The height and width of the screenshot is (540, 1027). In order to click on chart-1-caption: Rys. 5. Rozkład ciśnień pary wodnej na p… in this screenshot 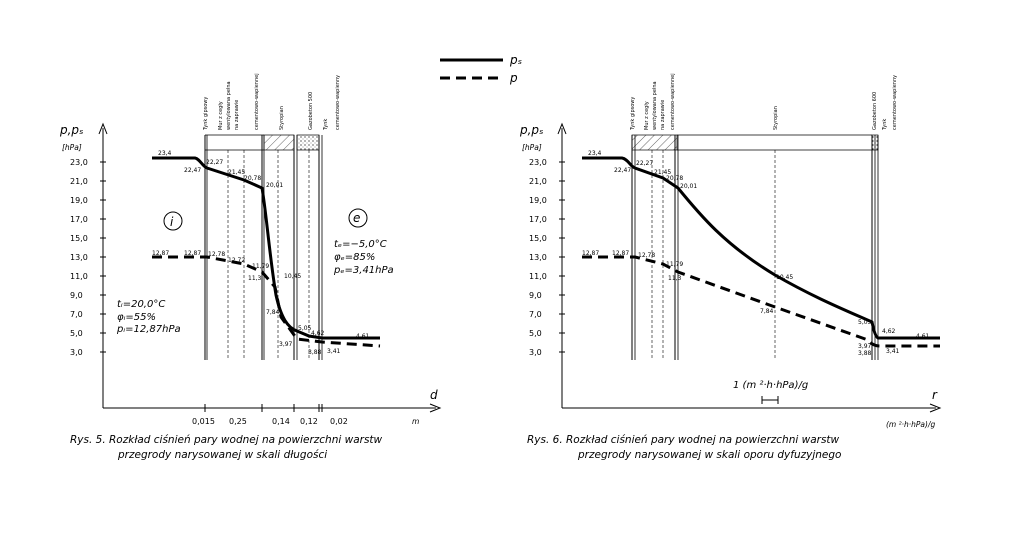, I will do `click(226, 440)`.